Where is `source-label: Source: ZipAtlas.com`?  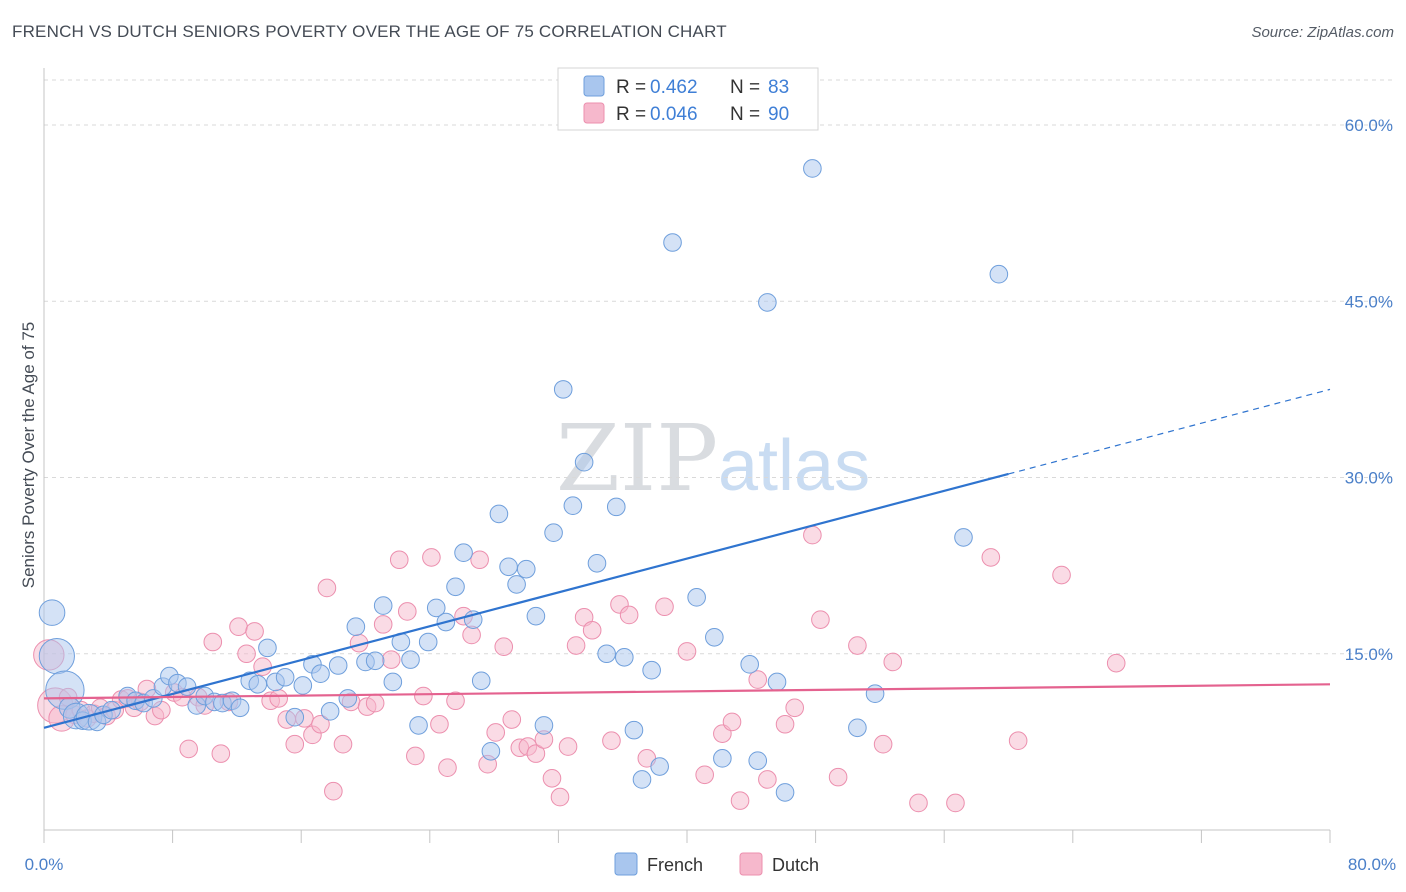
source-label: Source: ZipAtlas.com is located at coordinates (1322, 32).